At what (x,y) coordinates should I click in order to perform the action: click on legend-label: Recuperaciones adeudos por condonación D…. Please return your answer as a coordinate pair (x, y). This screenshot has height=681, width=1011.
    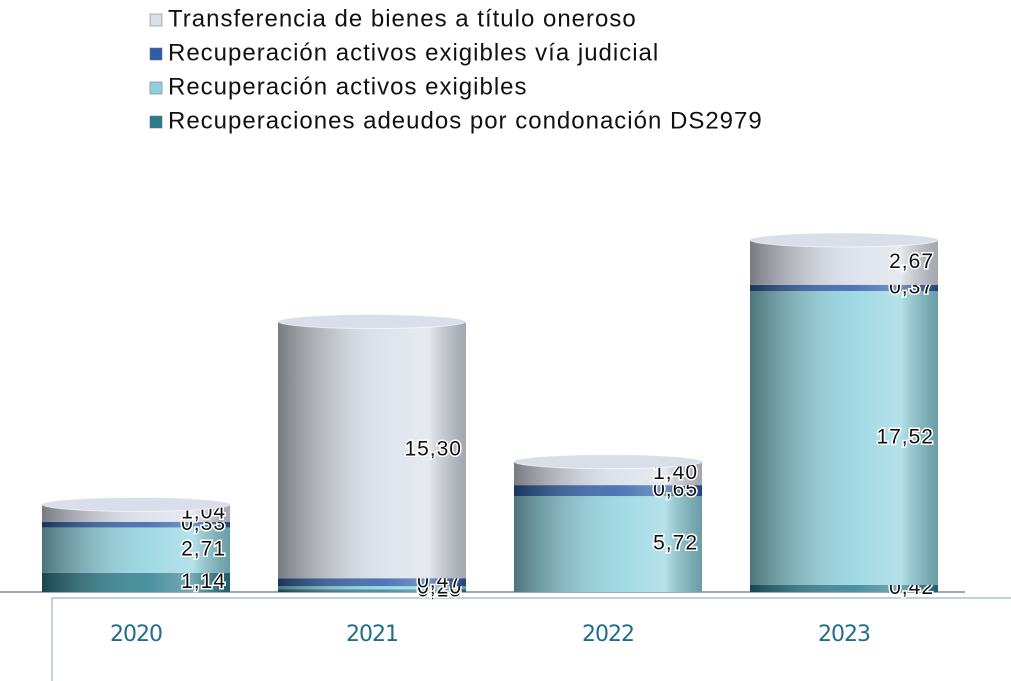
    Looking at the image, I should click on (465, 120).